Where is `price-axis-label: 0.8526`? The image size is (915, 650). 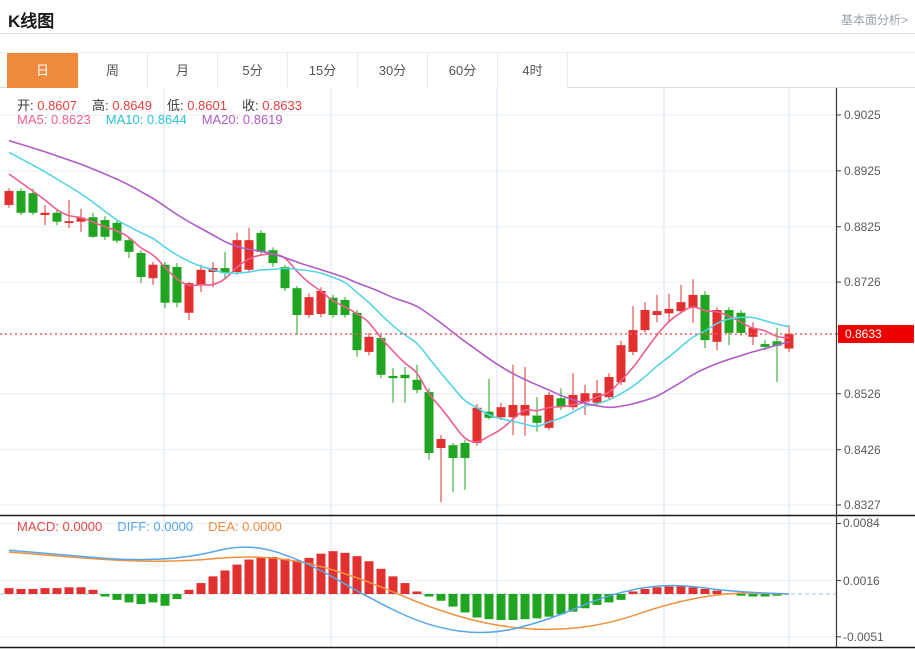 price-axis-label: 0.8526 is located at coordinates (862, 393).